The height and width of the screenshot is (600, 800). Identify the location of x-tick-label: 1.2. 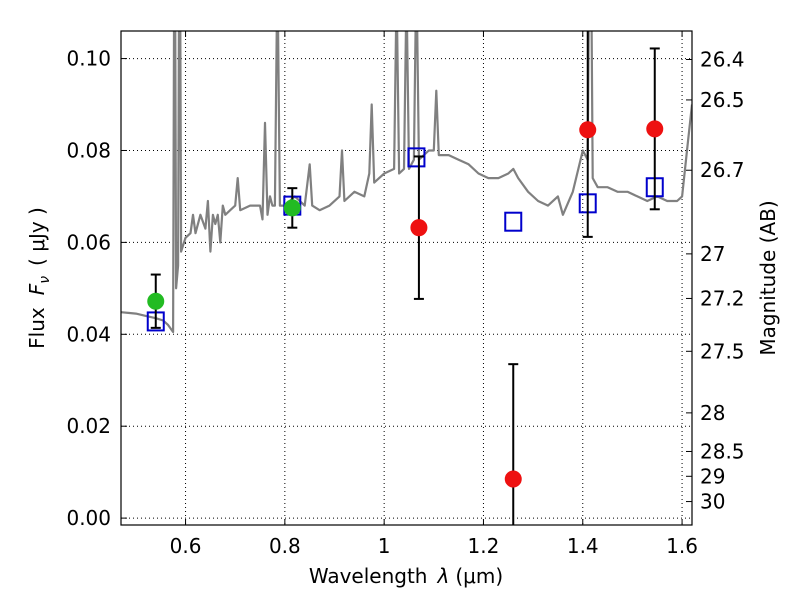
(484, 546).